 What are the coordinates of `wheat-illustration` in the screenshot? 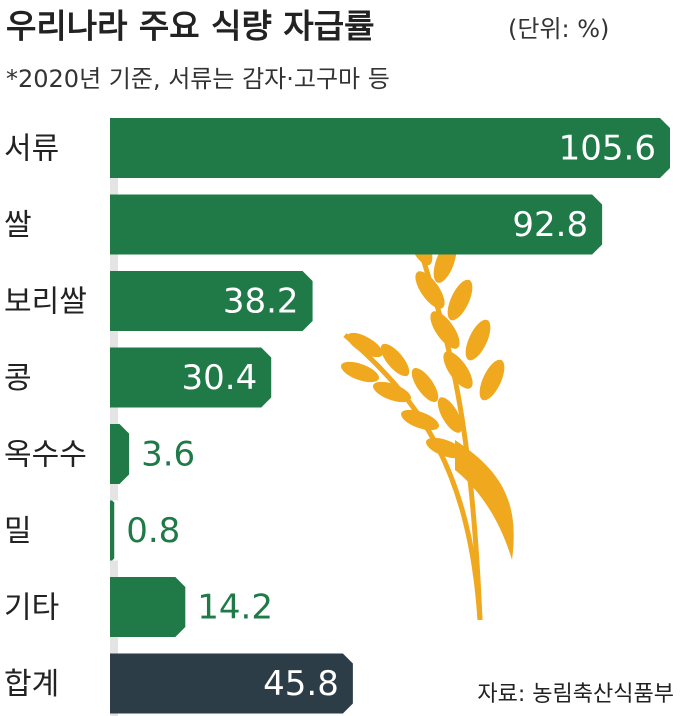 It's located at (427, 417).